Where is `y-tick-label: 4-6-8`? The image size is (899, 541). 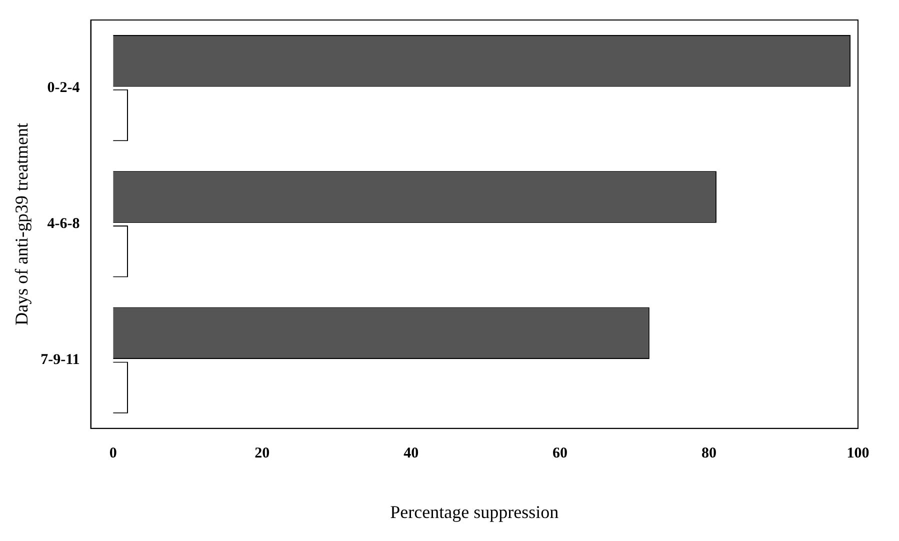 y-tick-label: 4-6-8 is located at coordinates (63, 224).